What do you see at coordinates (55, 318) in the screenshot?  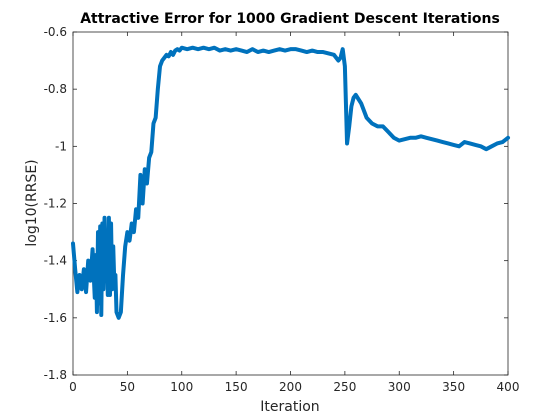 I see `y-tick-label: -1.6` at bounding box center [55, 318].